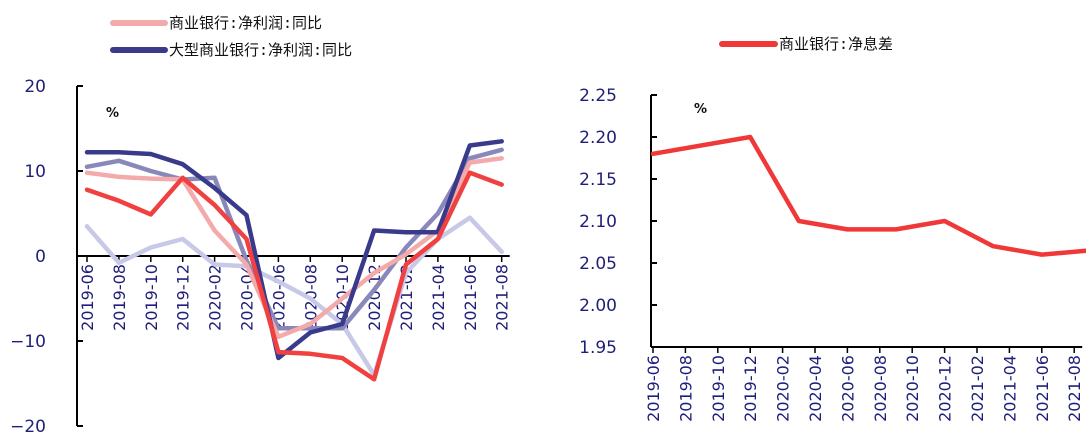  I want to click on right-x-tick-label: 2020-12, so click(945, 388).